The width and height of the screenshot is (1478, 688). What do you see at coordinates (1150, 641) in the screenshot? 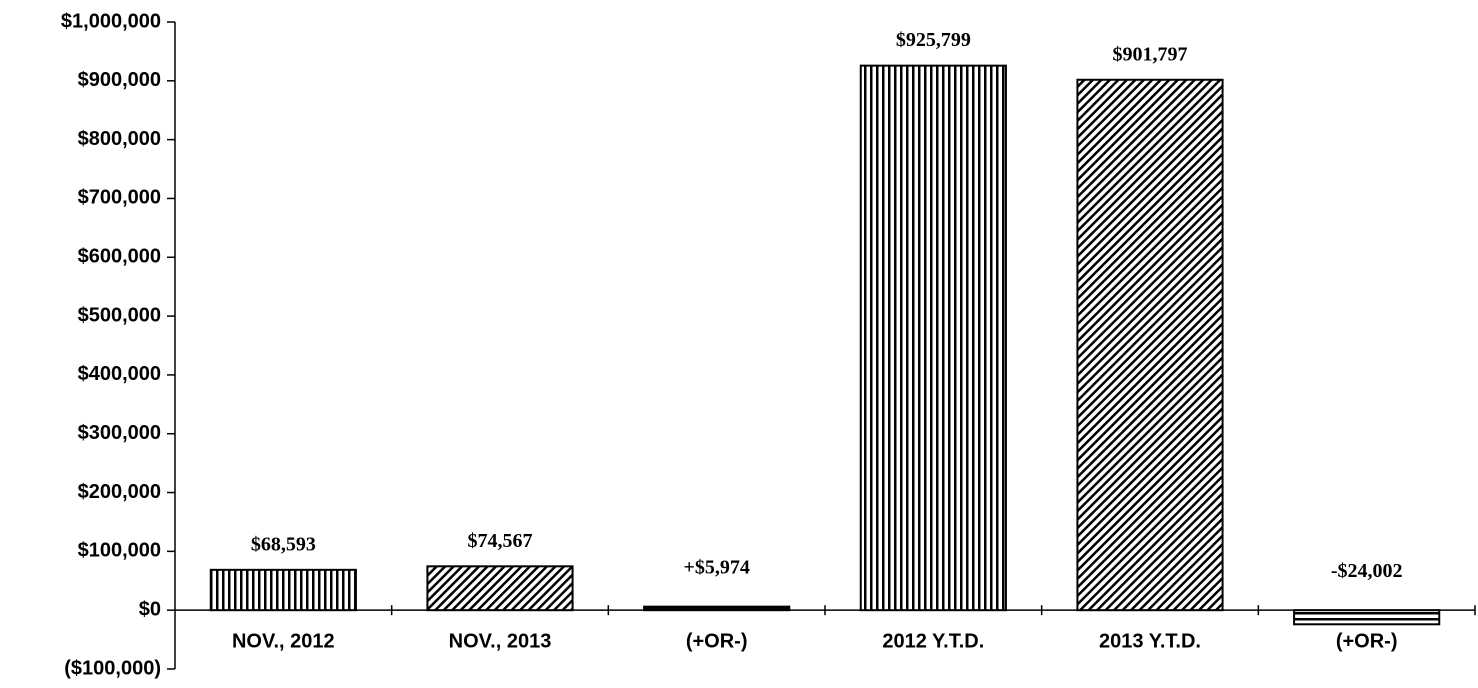
I see `x-tick-label: 2013 Y.T.D.` at bounding box center [1150, 641].